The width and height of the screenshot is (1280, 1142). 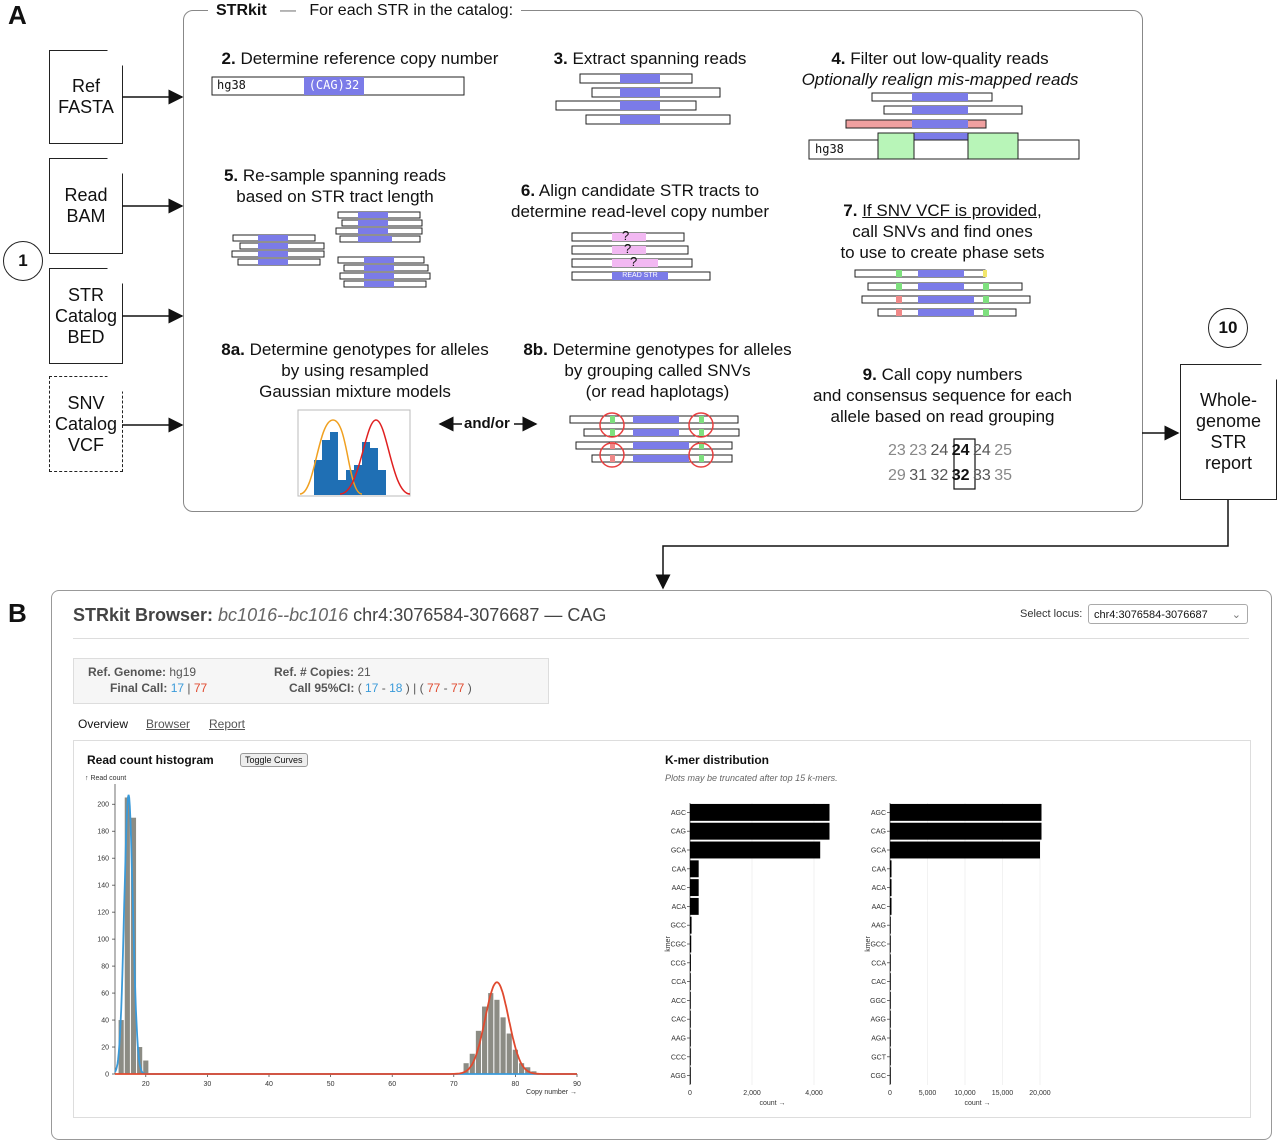 I want to click on copy-number-row-1: 23 23 24 24 24 25, so click(x=950, y=450).